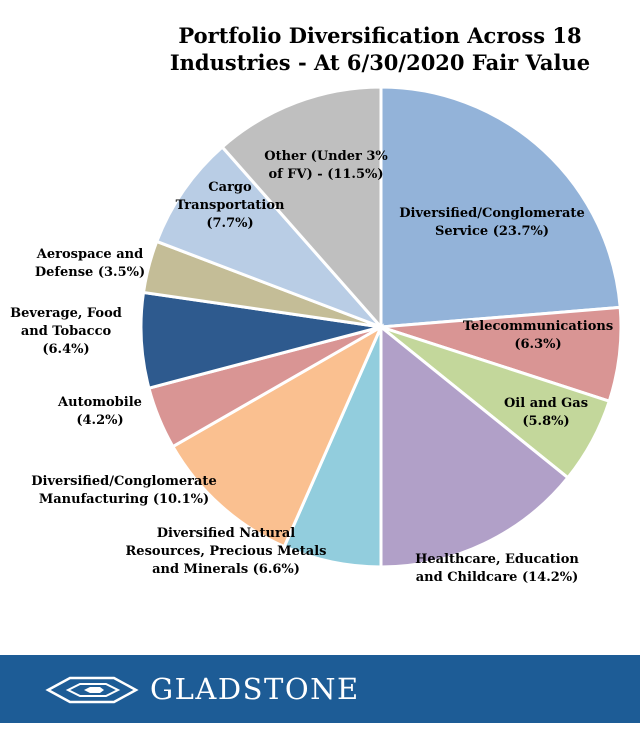 The width and height of the screenshot is (640, 743). What do you see at coordinates (92, 690) in the screenshot?
I see `gladstone-logo-icon` at bounding box center [92, 690].